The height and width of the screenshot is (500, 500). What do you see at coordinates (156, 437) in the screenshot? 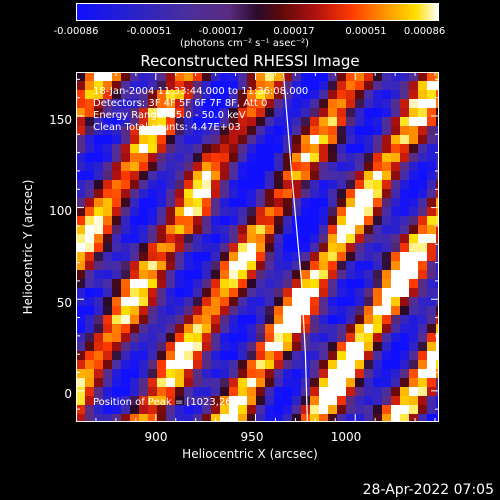
I see `x-tick-label: 900` at bounding box center [156, 437].